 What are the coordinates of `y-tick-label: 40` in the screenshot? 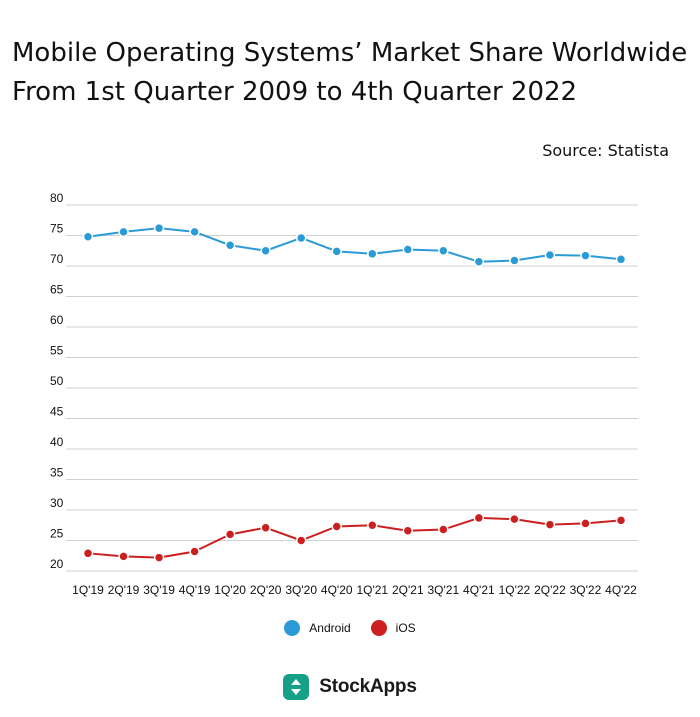 It's located at (57, 442).